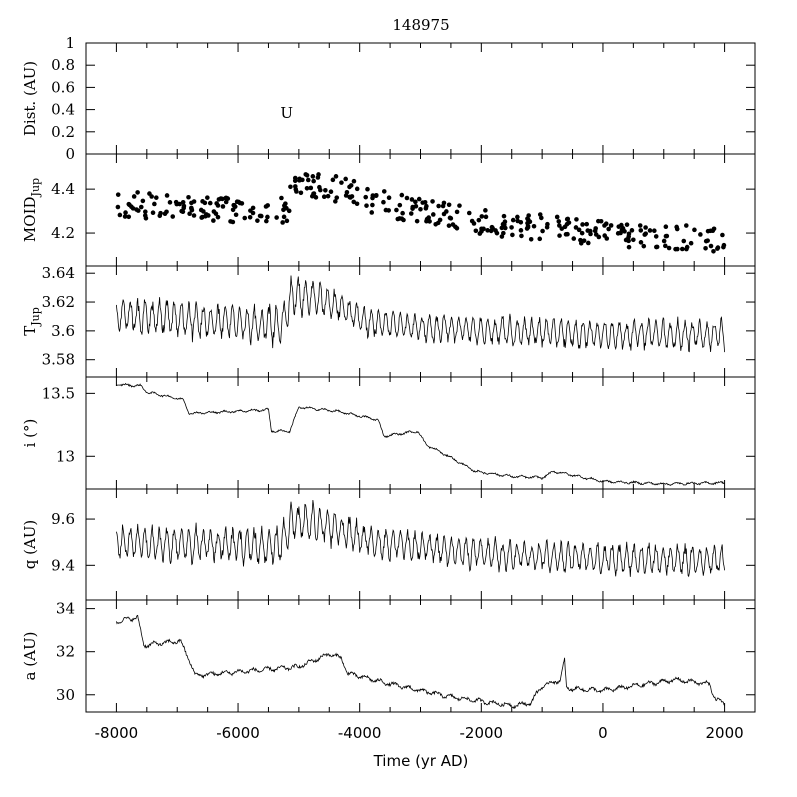 The width and height of the screenshot is (797, 797). What do you see at coordinates (35, 317) in the screenshot?
I see `y-axis-label-sub-tjup: Jup` at bounding box center [35, 317].